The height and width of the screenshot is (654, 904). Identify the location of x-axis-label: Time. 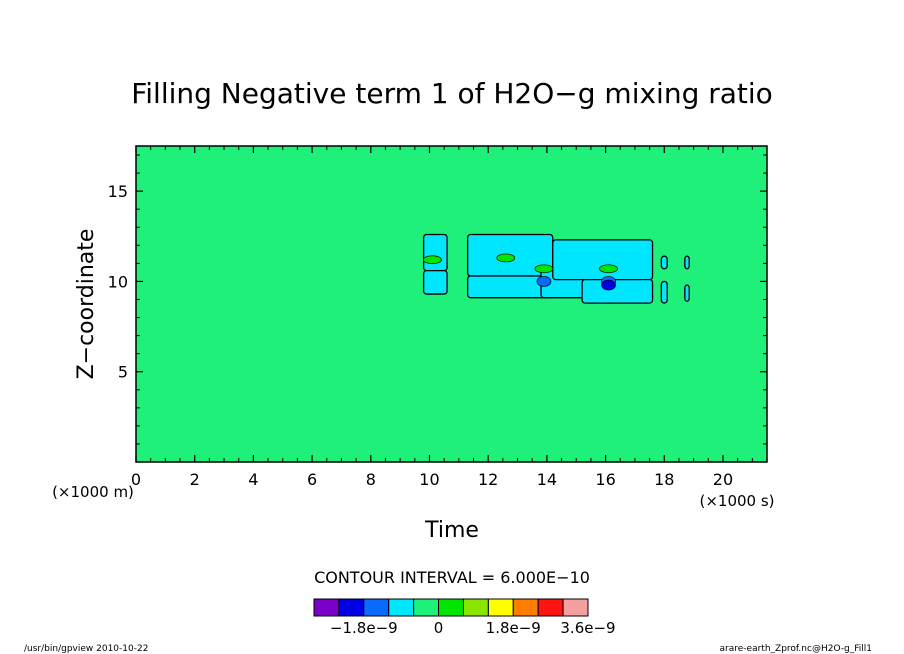
(451, 530).